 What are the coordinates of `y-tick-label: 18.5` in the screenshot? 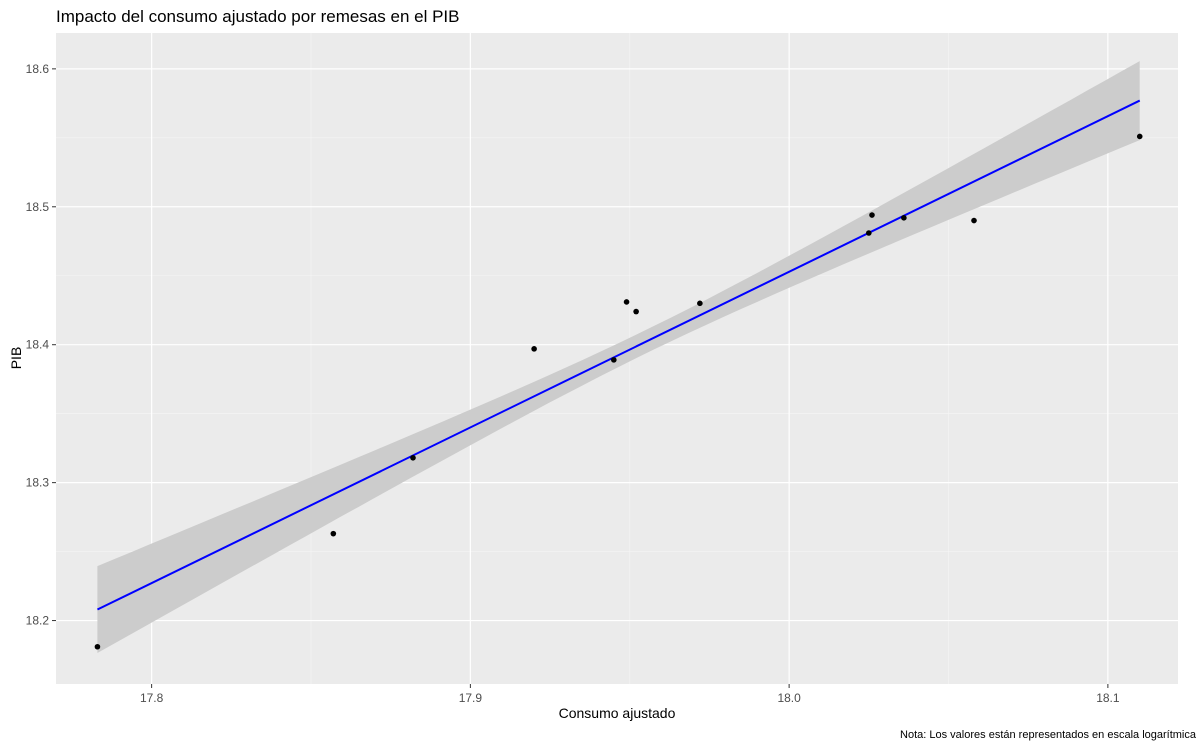 It's located at (38, 207).